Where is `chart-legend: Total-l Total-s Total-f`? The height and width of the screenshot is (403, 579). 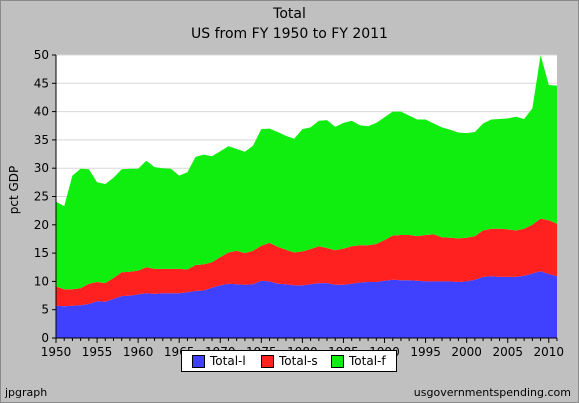 chart-legend: Total-l Total-s Total-f is located at coordinates (289, 361).